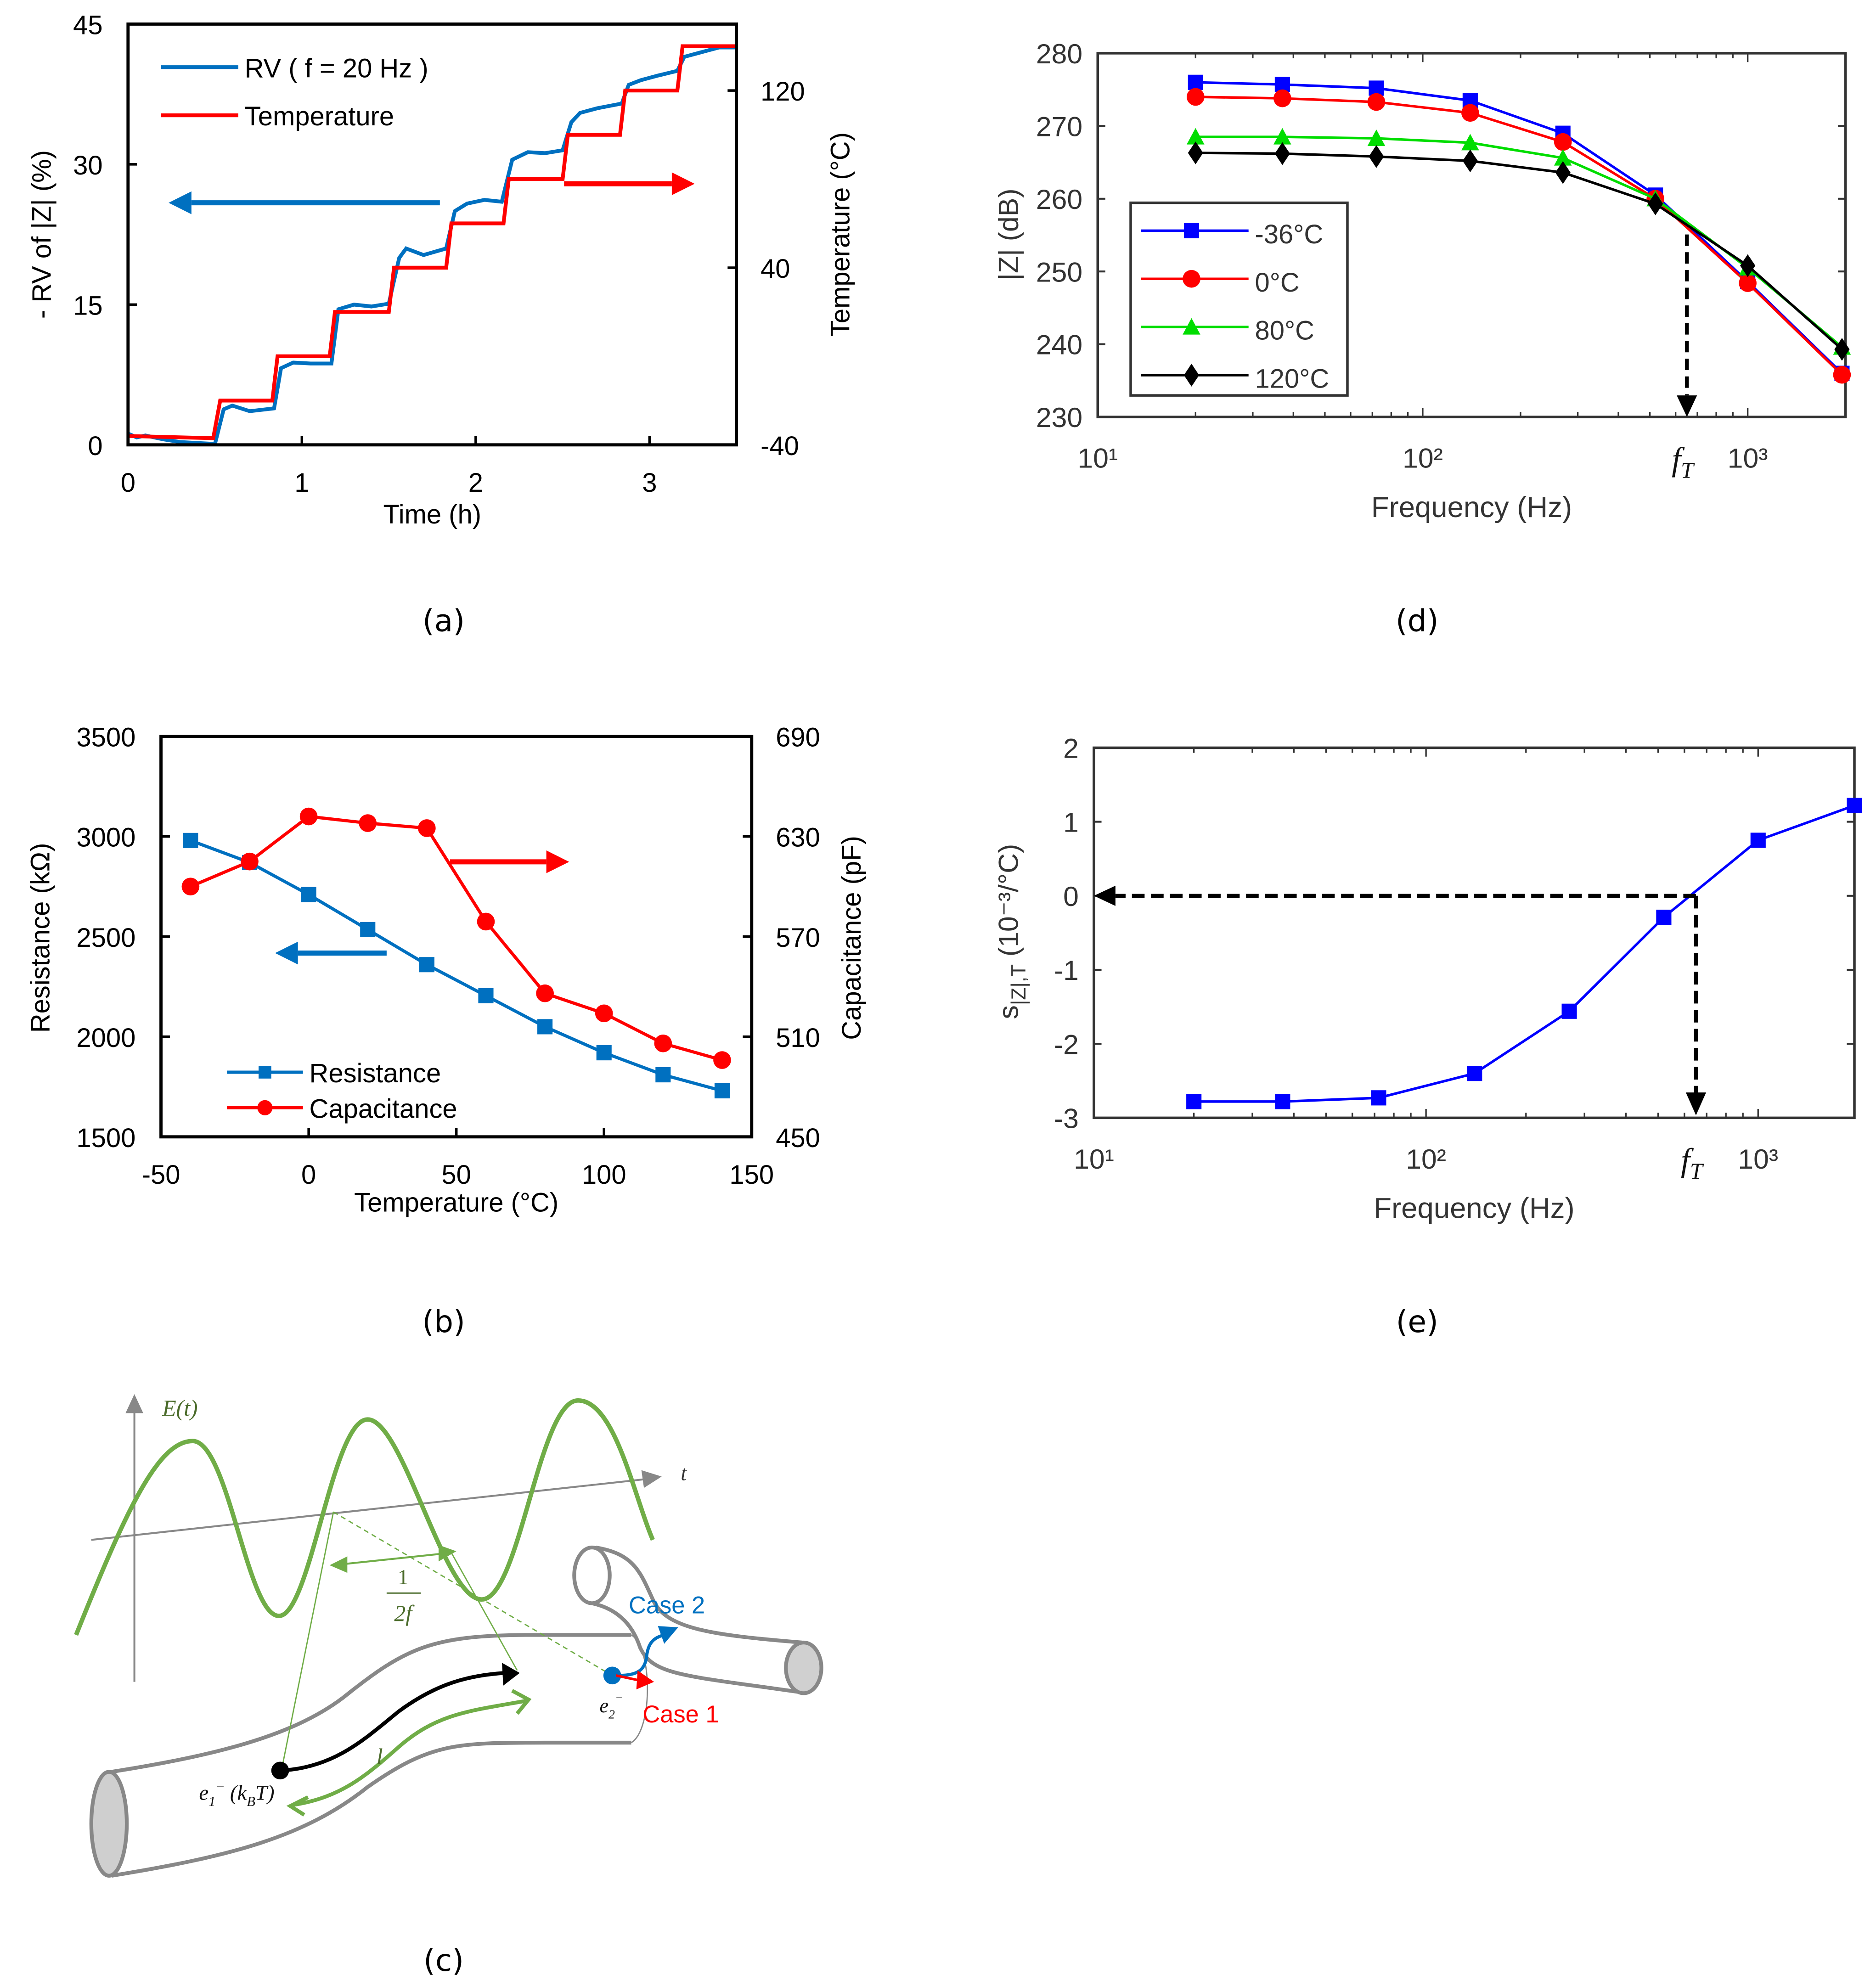  Describe the element at coordinates (798, 1138) in the screenshot. I see `y-right-tick-label: 450` at that location.